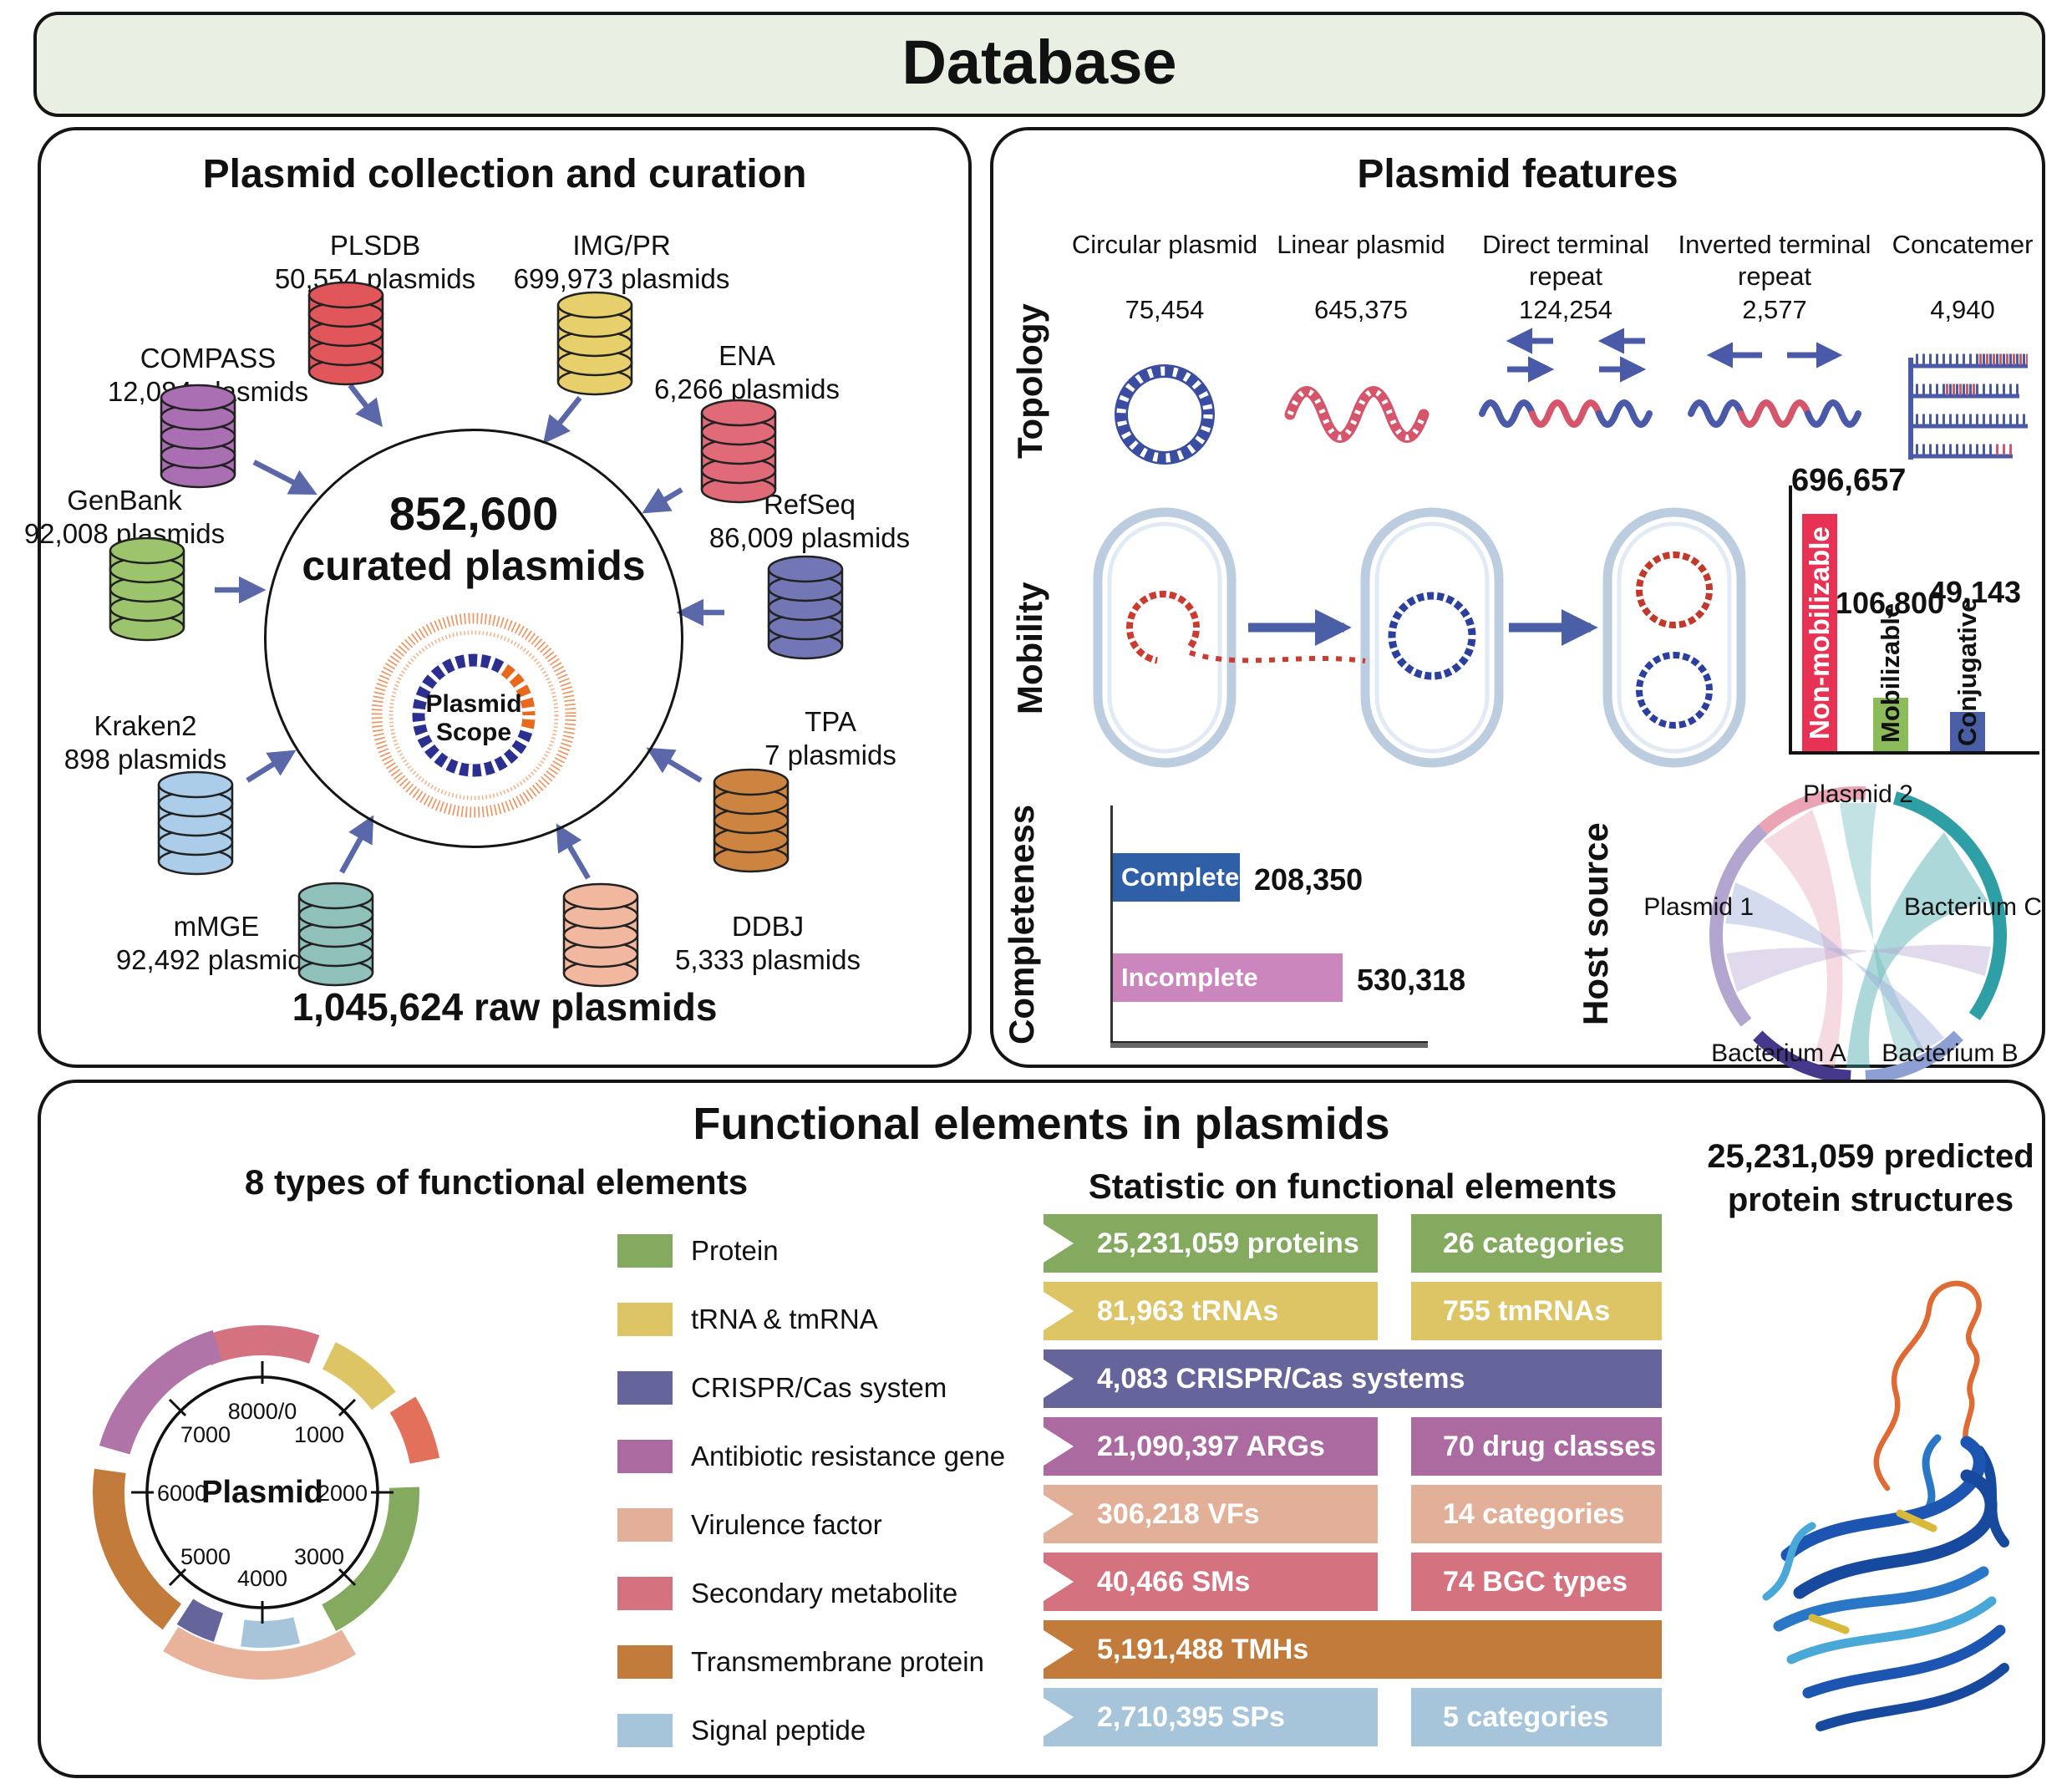 The image size is (2072, 1784). Describe the element at coordinates (1281, 1378) in the screenshot. I see `stat-left-label: 4,083 CRISPR/Cas systems` at that location.